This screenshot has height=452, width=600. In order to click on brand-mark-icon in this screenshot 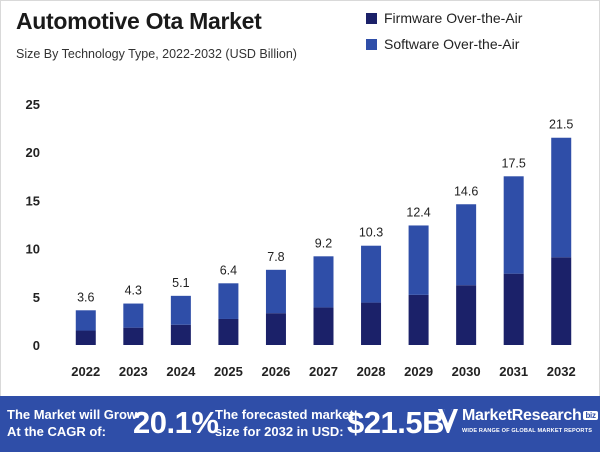, I will do `click(448, 420)`.